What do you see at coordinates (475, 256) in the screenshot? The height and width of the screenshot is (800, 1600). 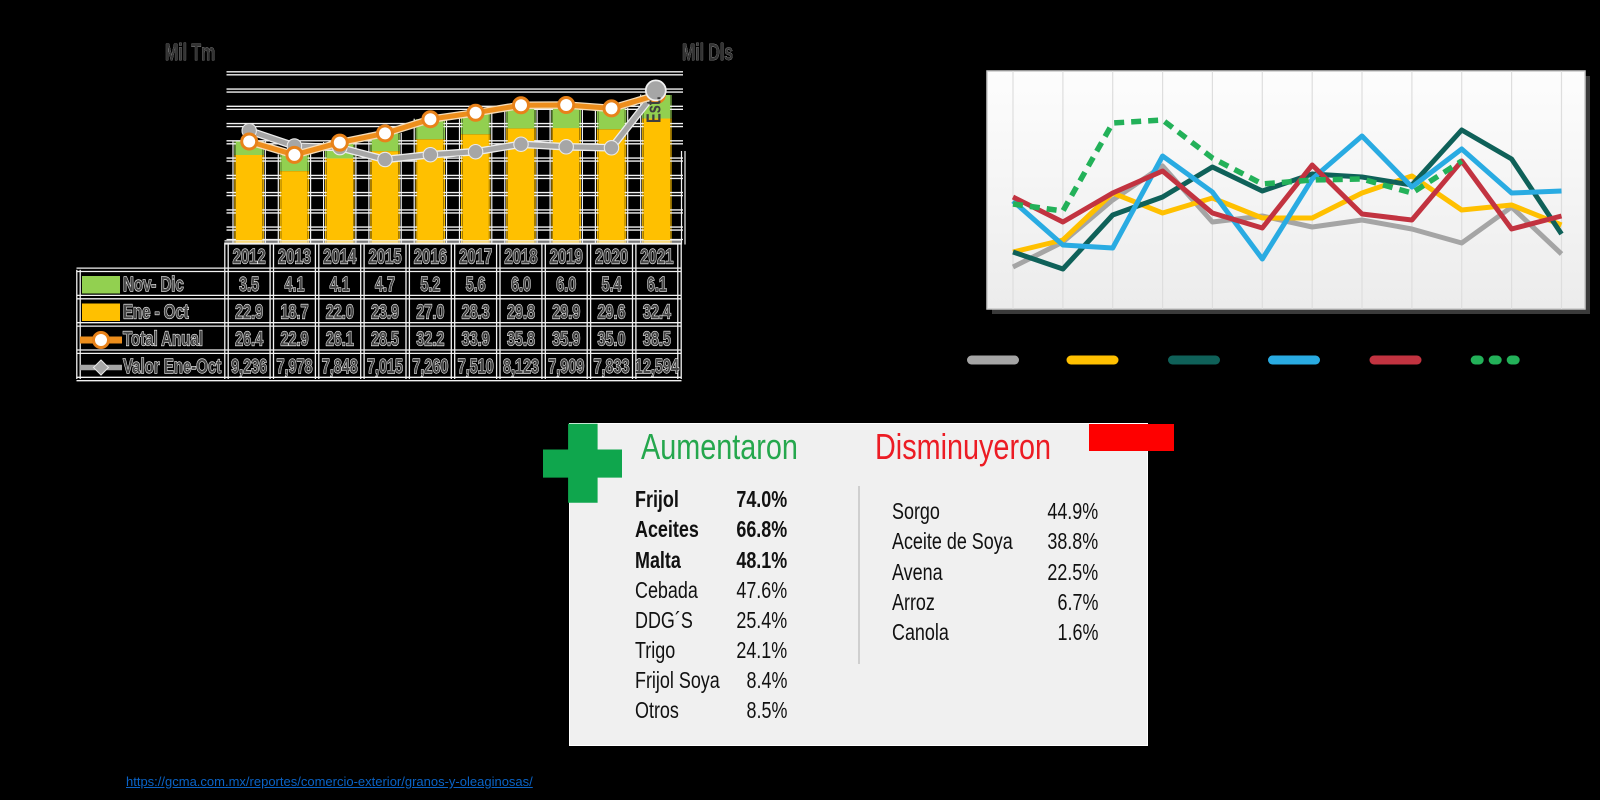 I see `svg-text: 2017` at bounding box center [475, 256].